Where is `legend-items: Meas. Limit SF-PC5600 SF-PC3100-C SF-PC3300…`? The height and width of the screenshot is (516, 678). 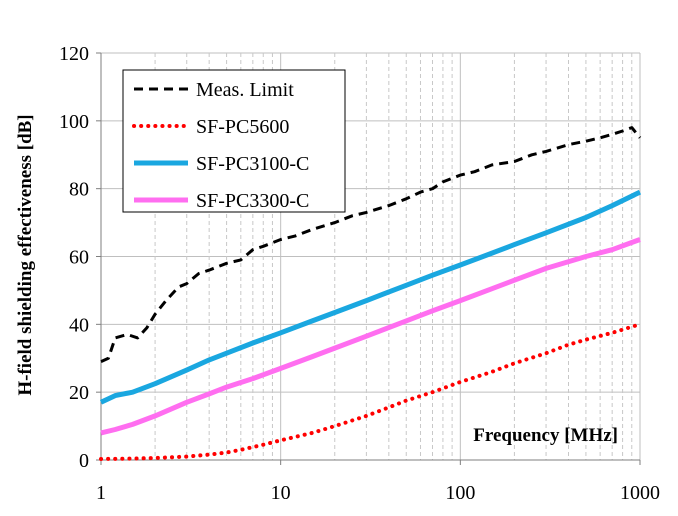
legend-items: Meas. Limit SF-PC5600 SF-PC3100-C SF-PC3300… is located at coordinates (220, 145).